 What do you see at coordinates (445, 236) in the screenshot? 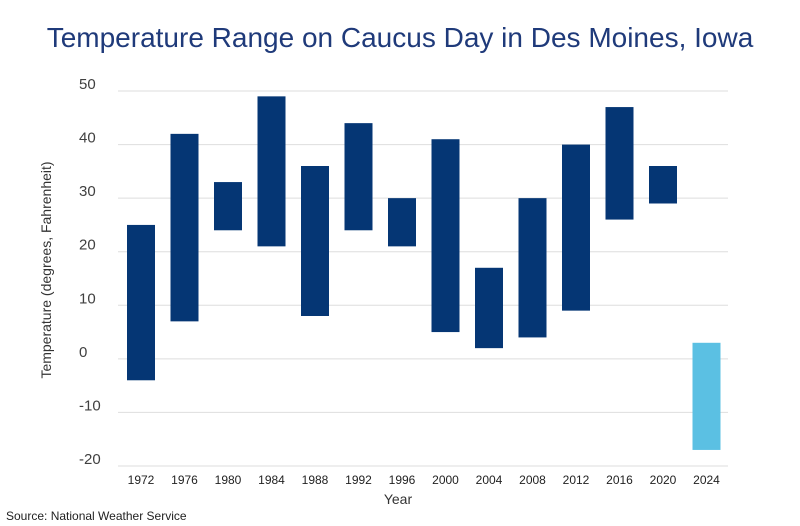
I see `bar-2000` at bounding box center [445, 236].